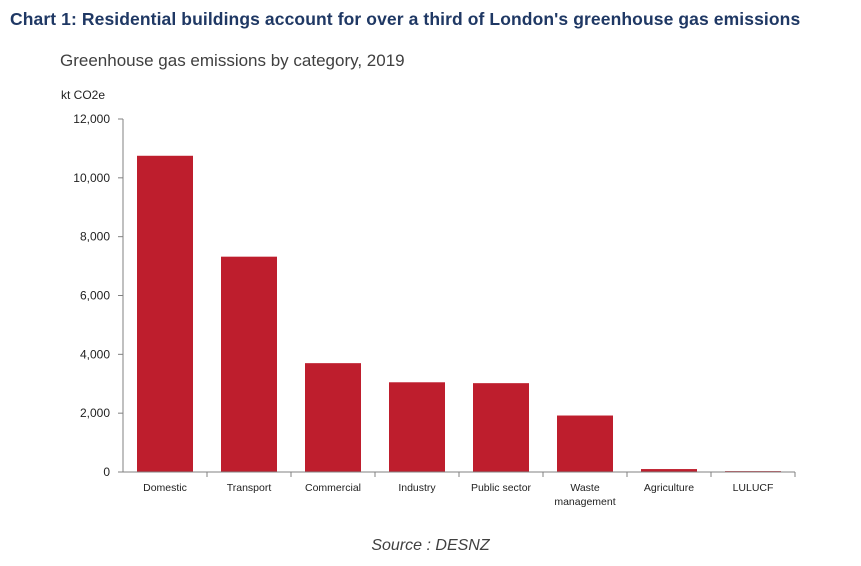 Image resolution: width=861 pixels, height=566 pixels. Describe the element at coordinates (91, 178) in the screenshot. I see `y-tick-label: 10,000` at that location.